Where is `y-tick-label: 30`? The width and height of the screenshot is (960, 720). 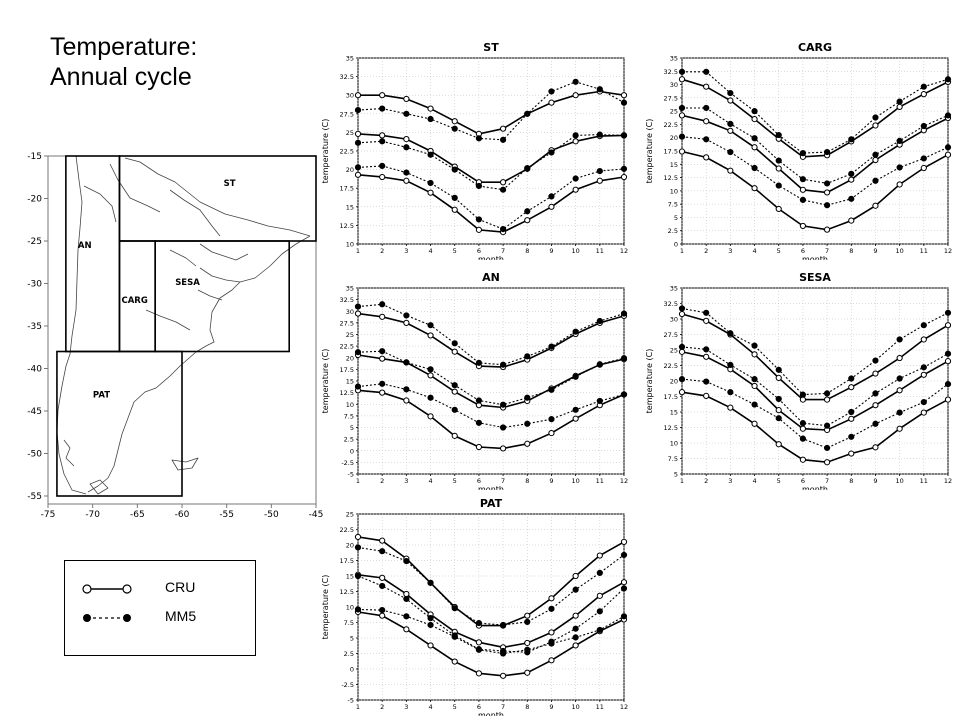
y-tick-label: 30 is located at coordinates (350, 96).